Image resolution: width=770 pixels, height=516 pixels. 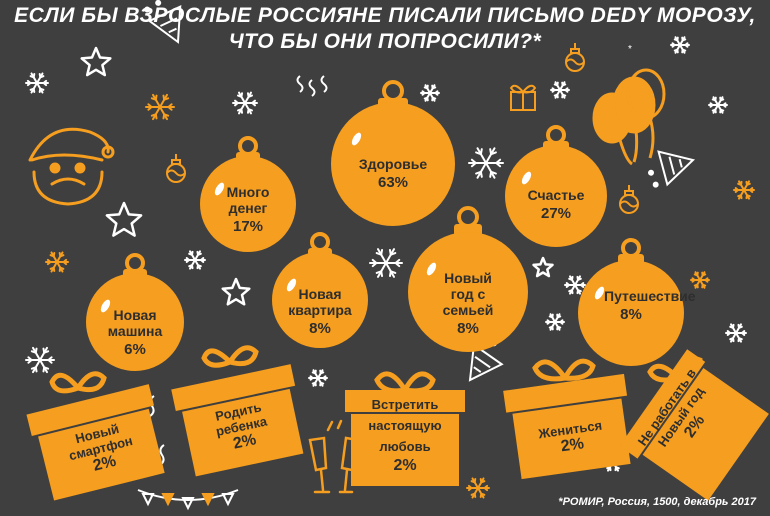 I want to click on value-car: 6%, so click(x=135, y=349).